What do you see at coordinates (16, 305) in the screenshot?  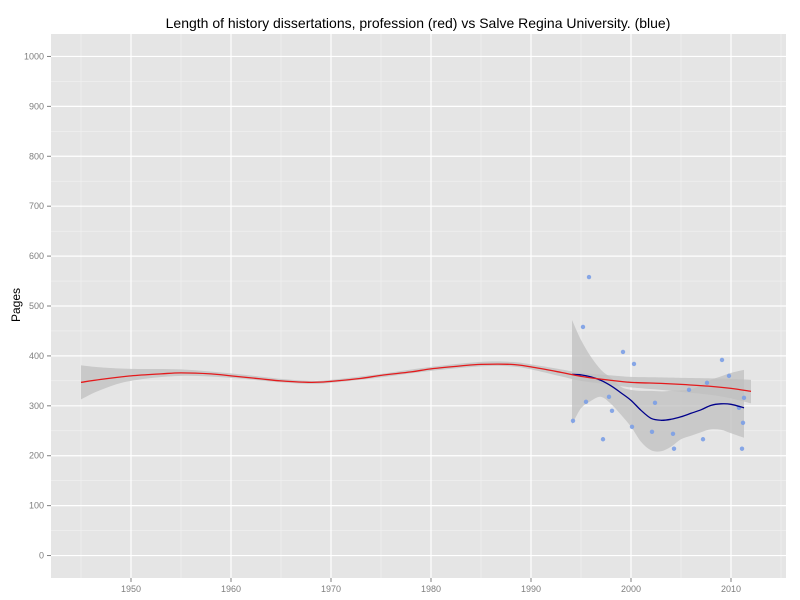 I see `y-axis-title: Pages` at bounding box center [16, 305].